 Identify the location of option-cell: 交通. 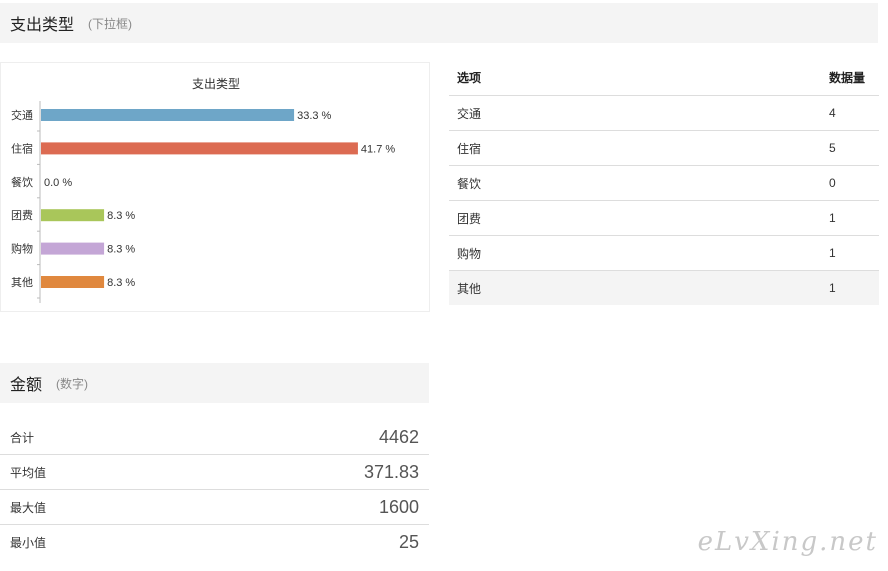
(635, 113).